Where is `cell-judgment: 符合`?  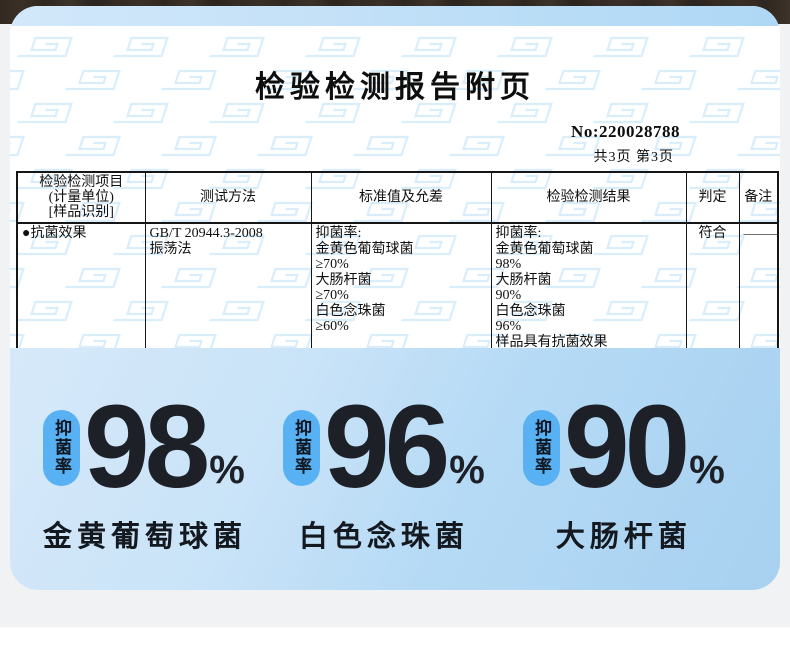
cell-judgment: 符合 is located at coordinates (712, 285).